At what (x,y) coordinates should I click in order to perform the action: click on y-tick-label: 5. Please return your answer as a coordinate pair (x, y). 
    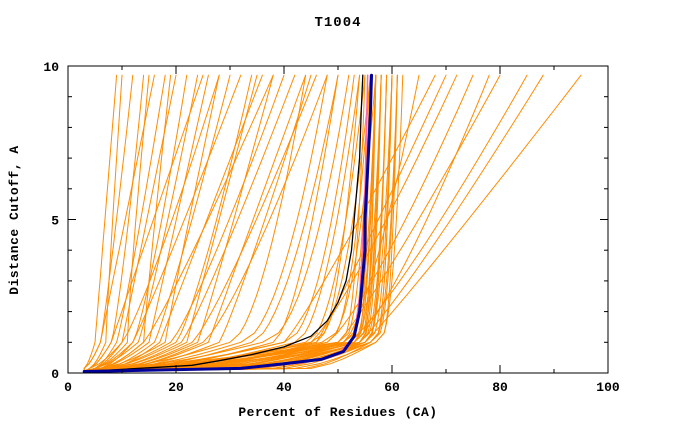
    Looking at the image, I should click on (55, 221).